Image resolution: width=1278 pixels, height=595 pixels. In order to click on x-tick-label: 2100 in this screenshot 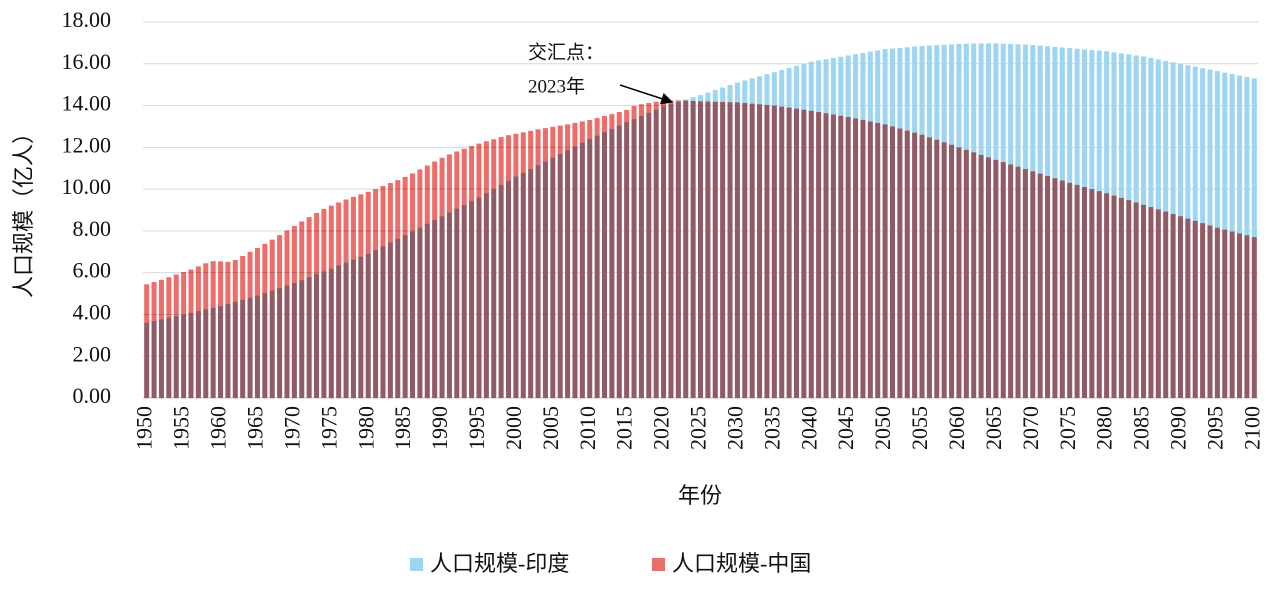, I will do `click(1251, 428)`.